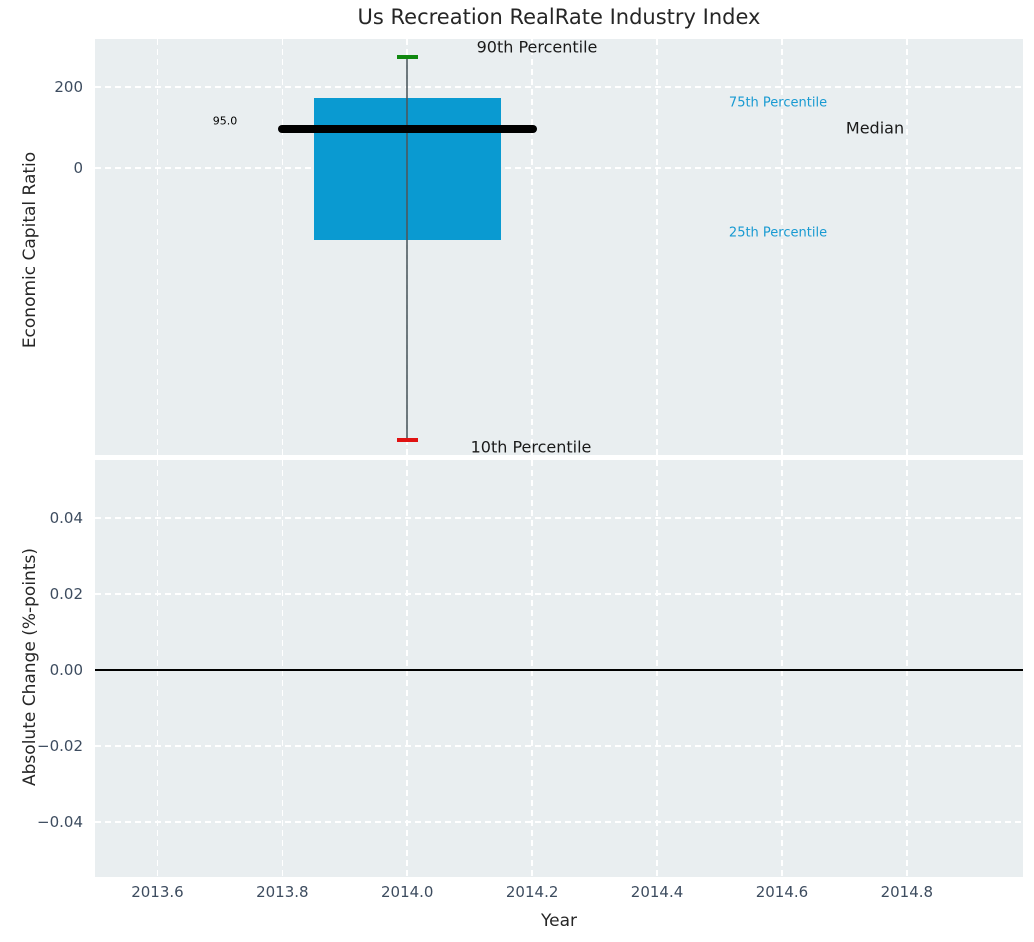  I want to click on y-axis-label-top: Economic Capital Ratio, so click(30, 250).